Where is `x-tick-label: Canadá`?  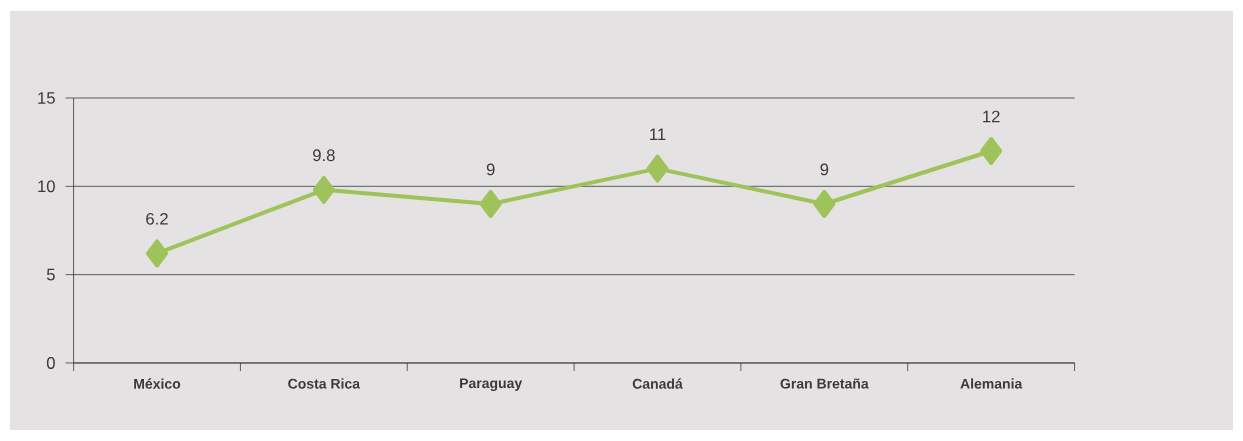 x-tick-label: Canadá is located at coordinates (657, 383).